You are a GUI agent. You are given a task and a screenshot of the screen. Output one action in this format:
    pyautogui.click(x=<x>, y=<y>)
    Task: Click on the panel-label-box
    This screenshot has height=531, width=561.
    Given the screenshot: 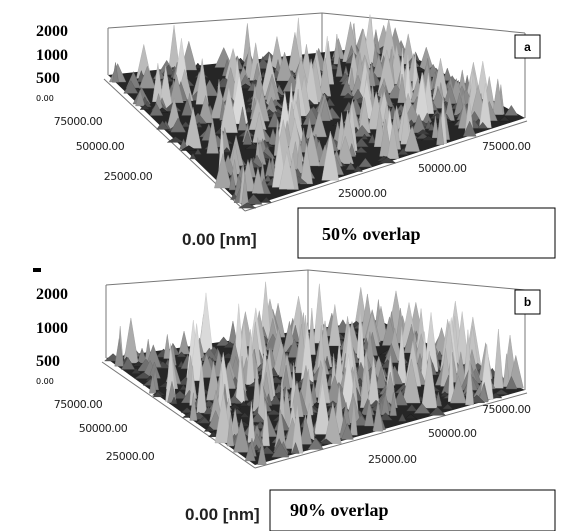 What is the action you would take?
    pyautogui.click(x=527, y=302)
    